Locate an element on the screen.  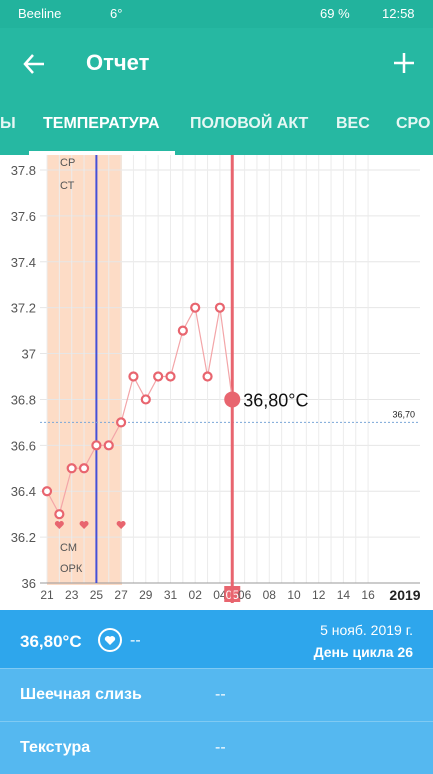
weather: 6° is located at coordinates (116, 13).